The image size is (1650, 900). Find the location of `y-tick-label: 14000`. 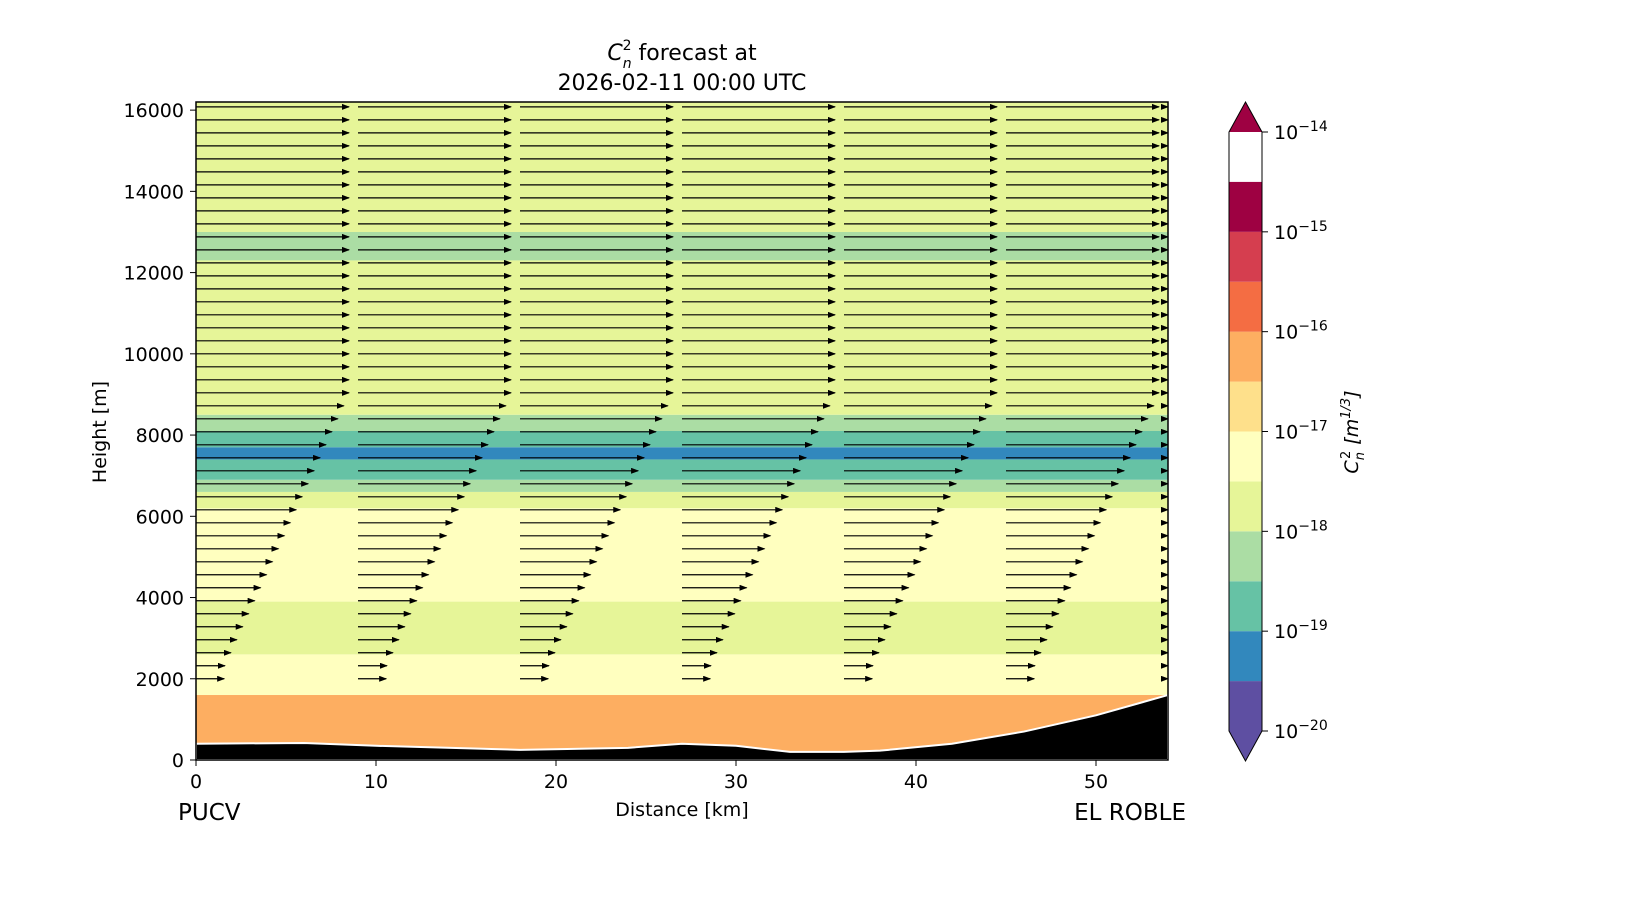

y-tick-label: 14000 is located at coordinates (154, 192).